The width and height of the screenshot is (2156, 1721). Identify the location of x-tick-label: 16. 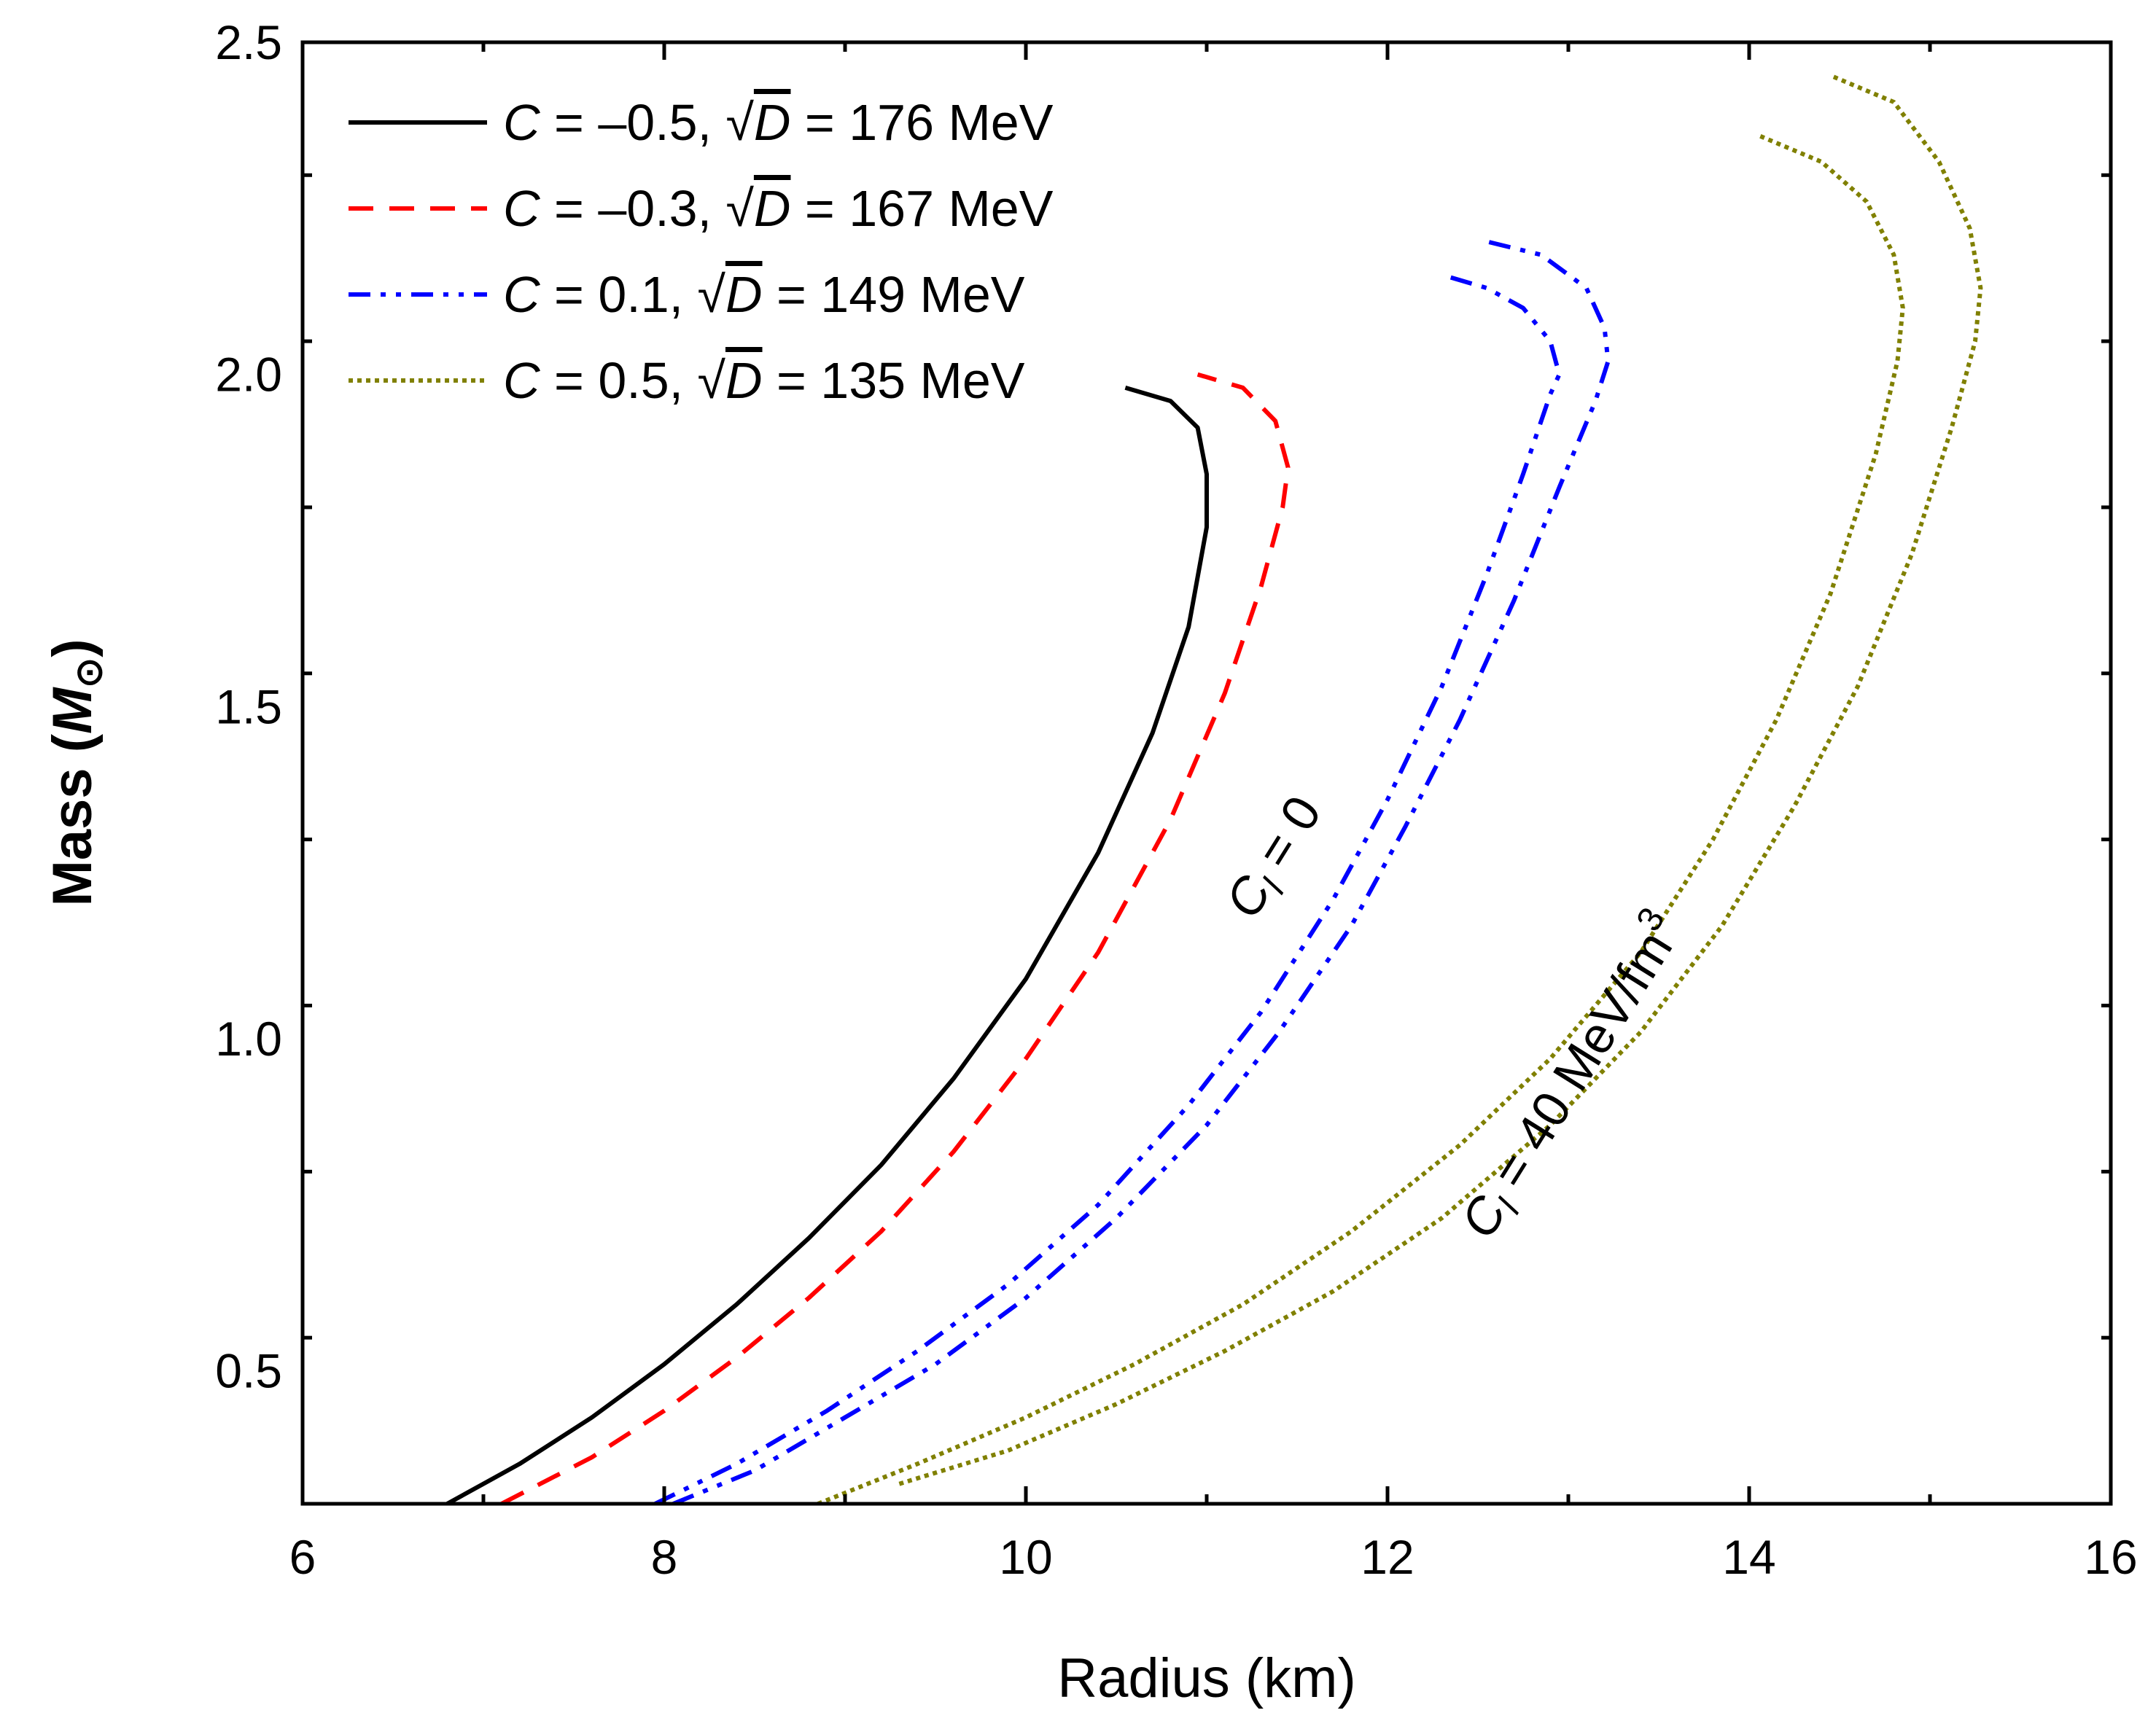
(2110, 1557).